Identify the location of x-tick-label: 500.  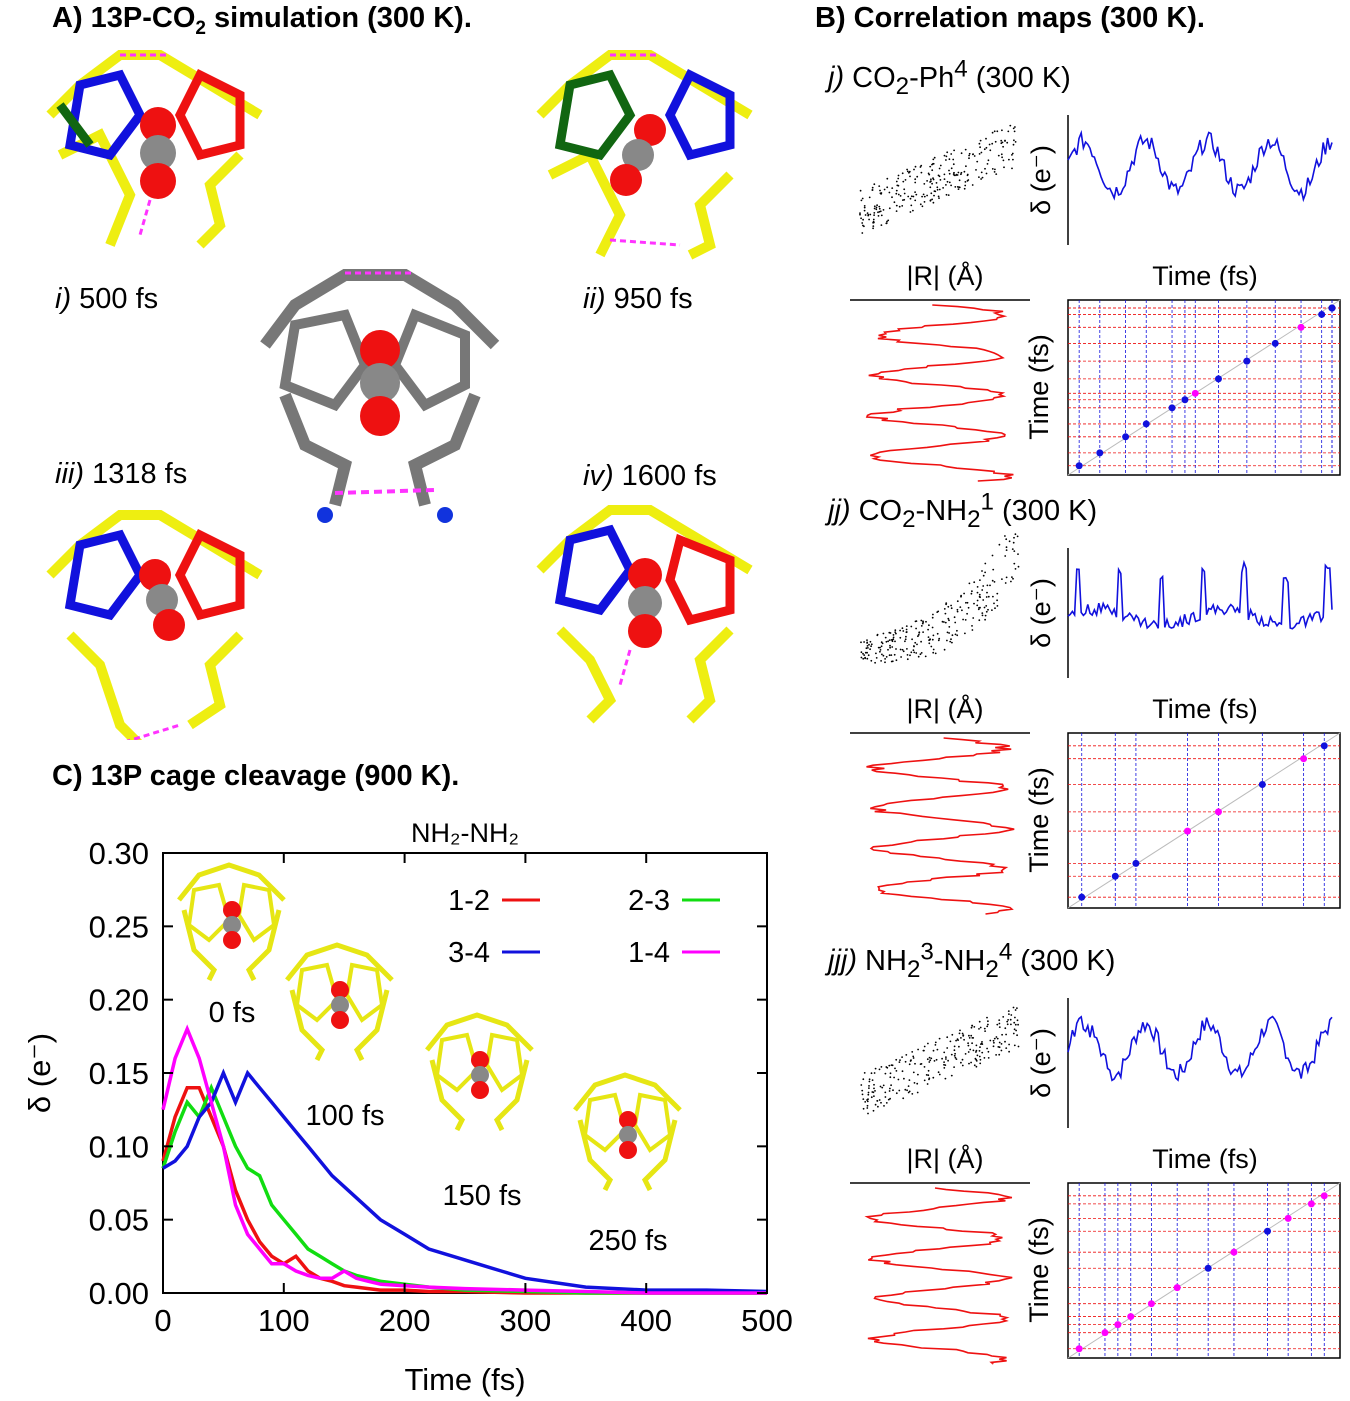
(767, 1320).